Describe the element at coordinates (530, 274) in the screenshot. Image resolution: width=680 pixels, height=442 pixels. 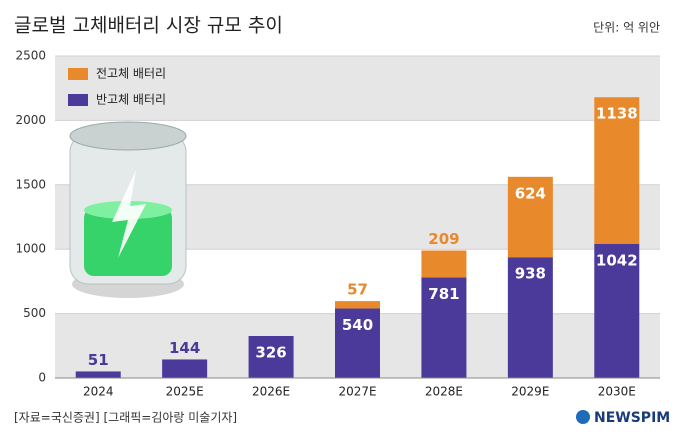
I see `data-label: 938` at that location.